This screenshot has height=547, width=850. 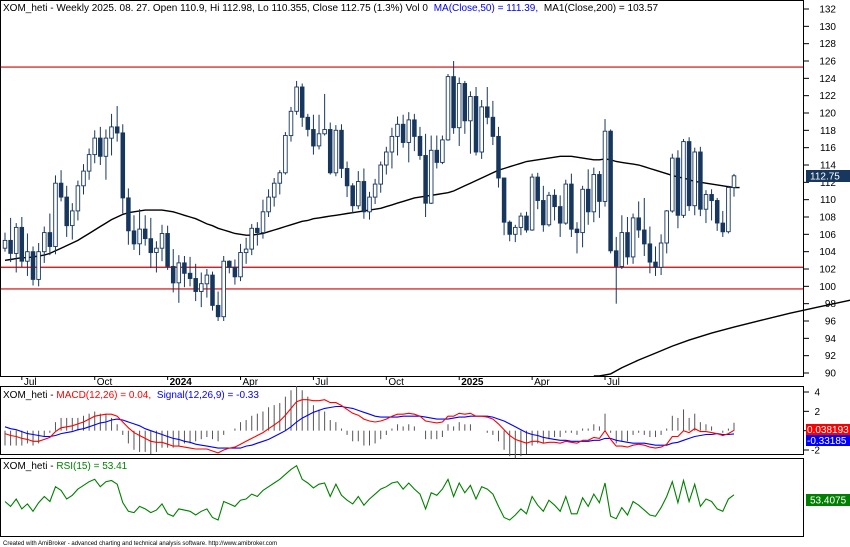 What do you see at coordinates (613, 382) in the screenshot?
I see `x-tick-label: Jul` at bounding box center [613, 382].